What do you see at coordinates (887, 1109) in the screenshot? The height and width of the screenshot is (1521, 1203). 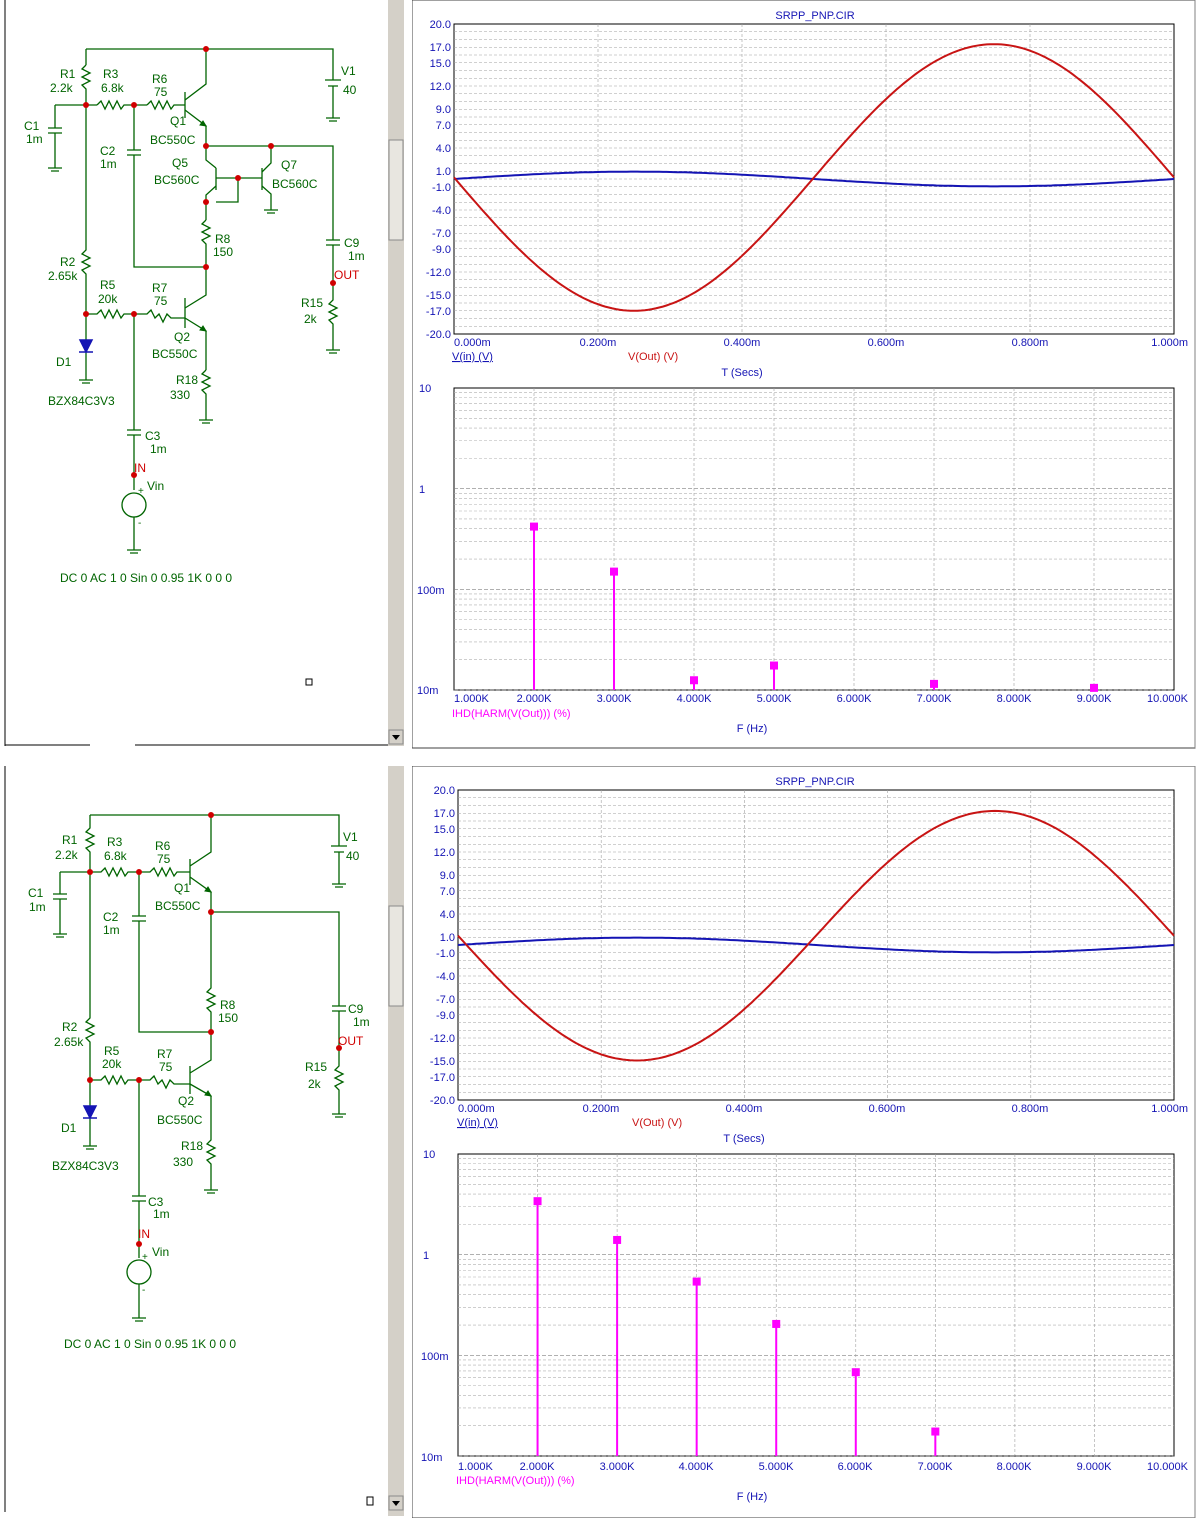 I see `transient-x-tick: 0.600m` at bounding box center [887, 1109].